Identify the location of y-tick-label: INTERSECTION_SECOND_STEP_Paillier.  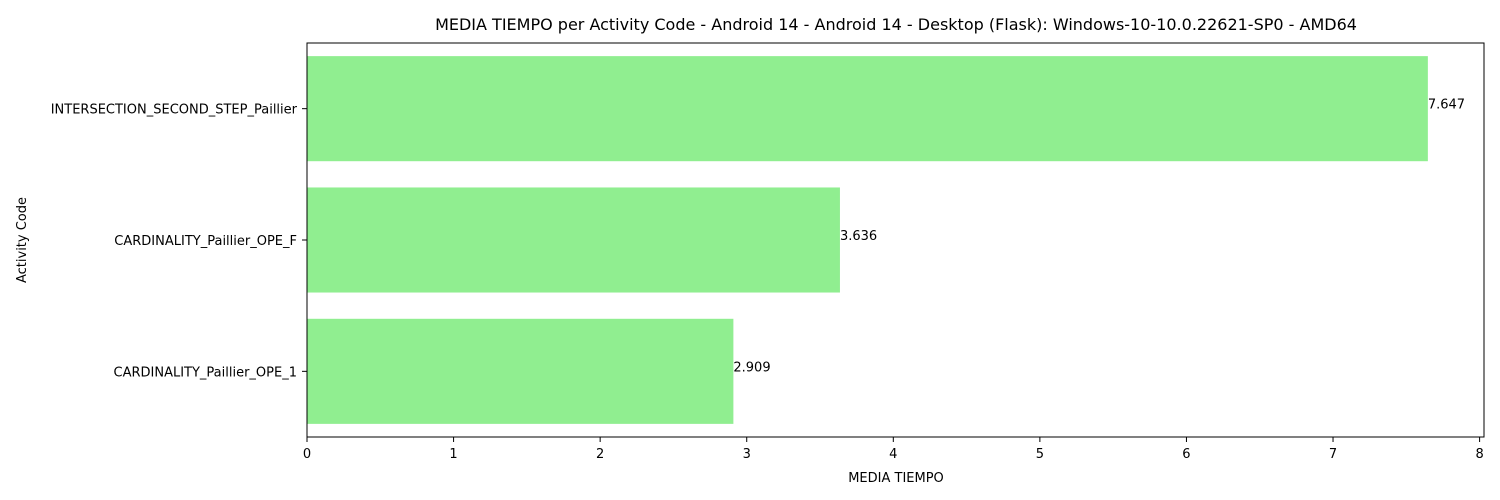
(174, 110).